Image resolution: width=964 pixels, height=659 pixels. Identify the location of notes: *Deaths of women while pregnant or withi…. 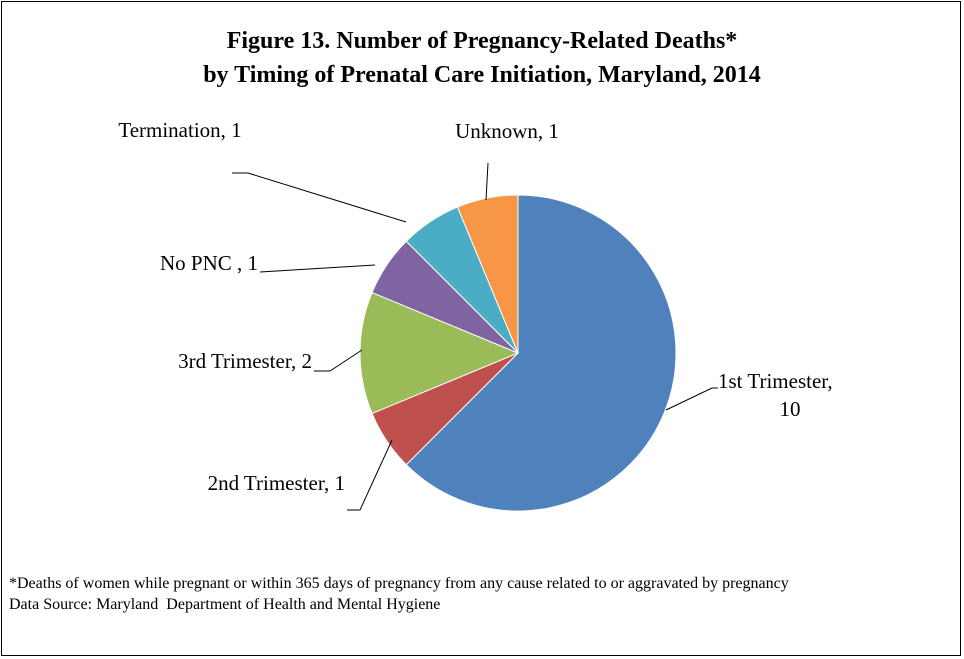
(479, 594).